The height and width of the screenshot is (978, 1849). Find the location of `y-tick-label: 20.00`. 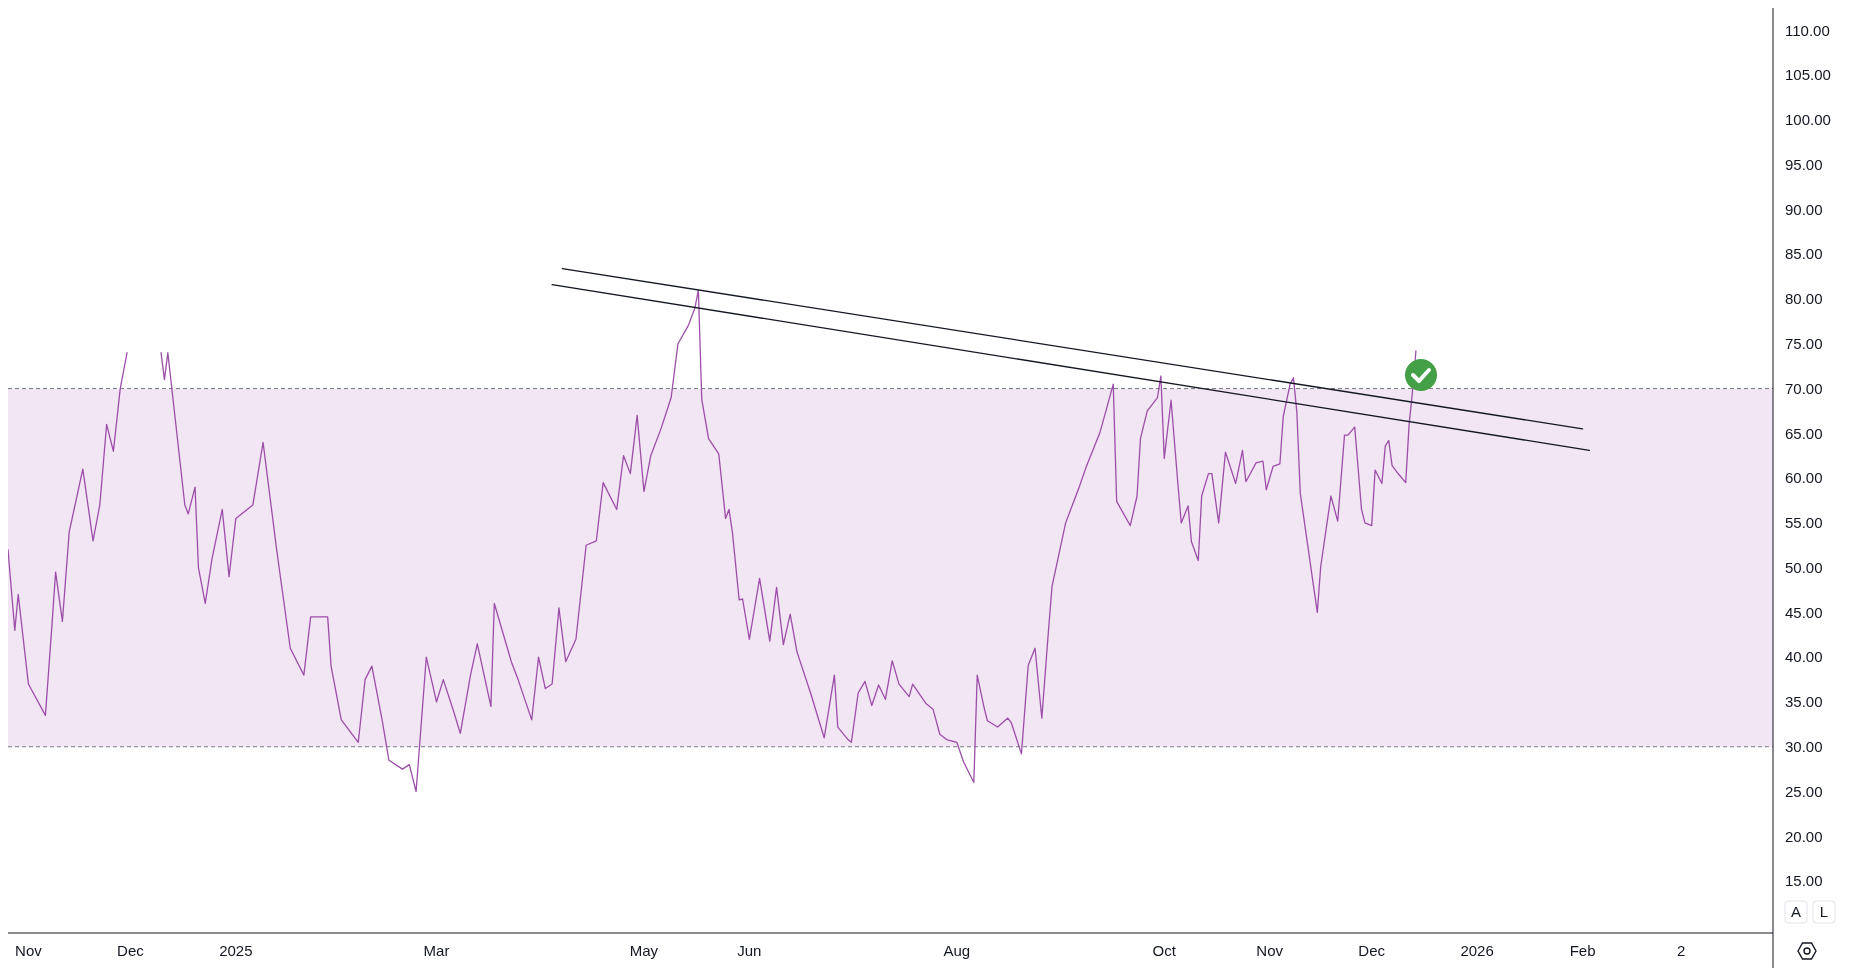

y-tick-label: 20.00 is located at coordinates (1804, 836).